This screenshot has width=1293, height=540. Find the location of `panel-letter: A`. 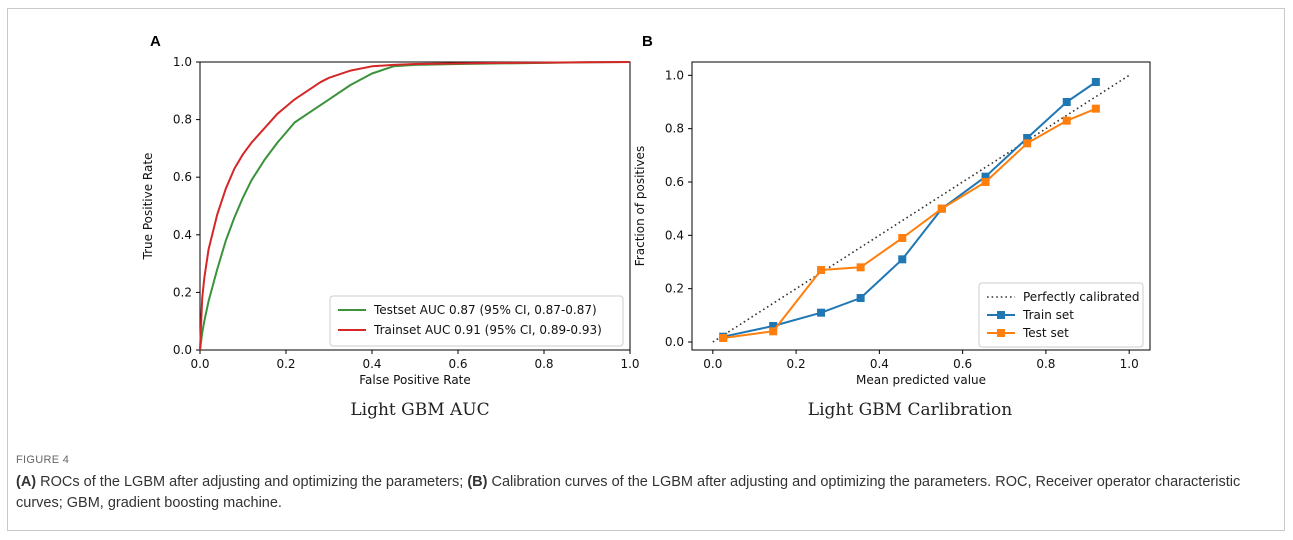

panel-letter: A is located at coordinates (155, 41).